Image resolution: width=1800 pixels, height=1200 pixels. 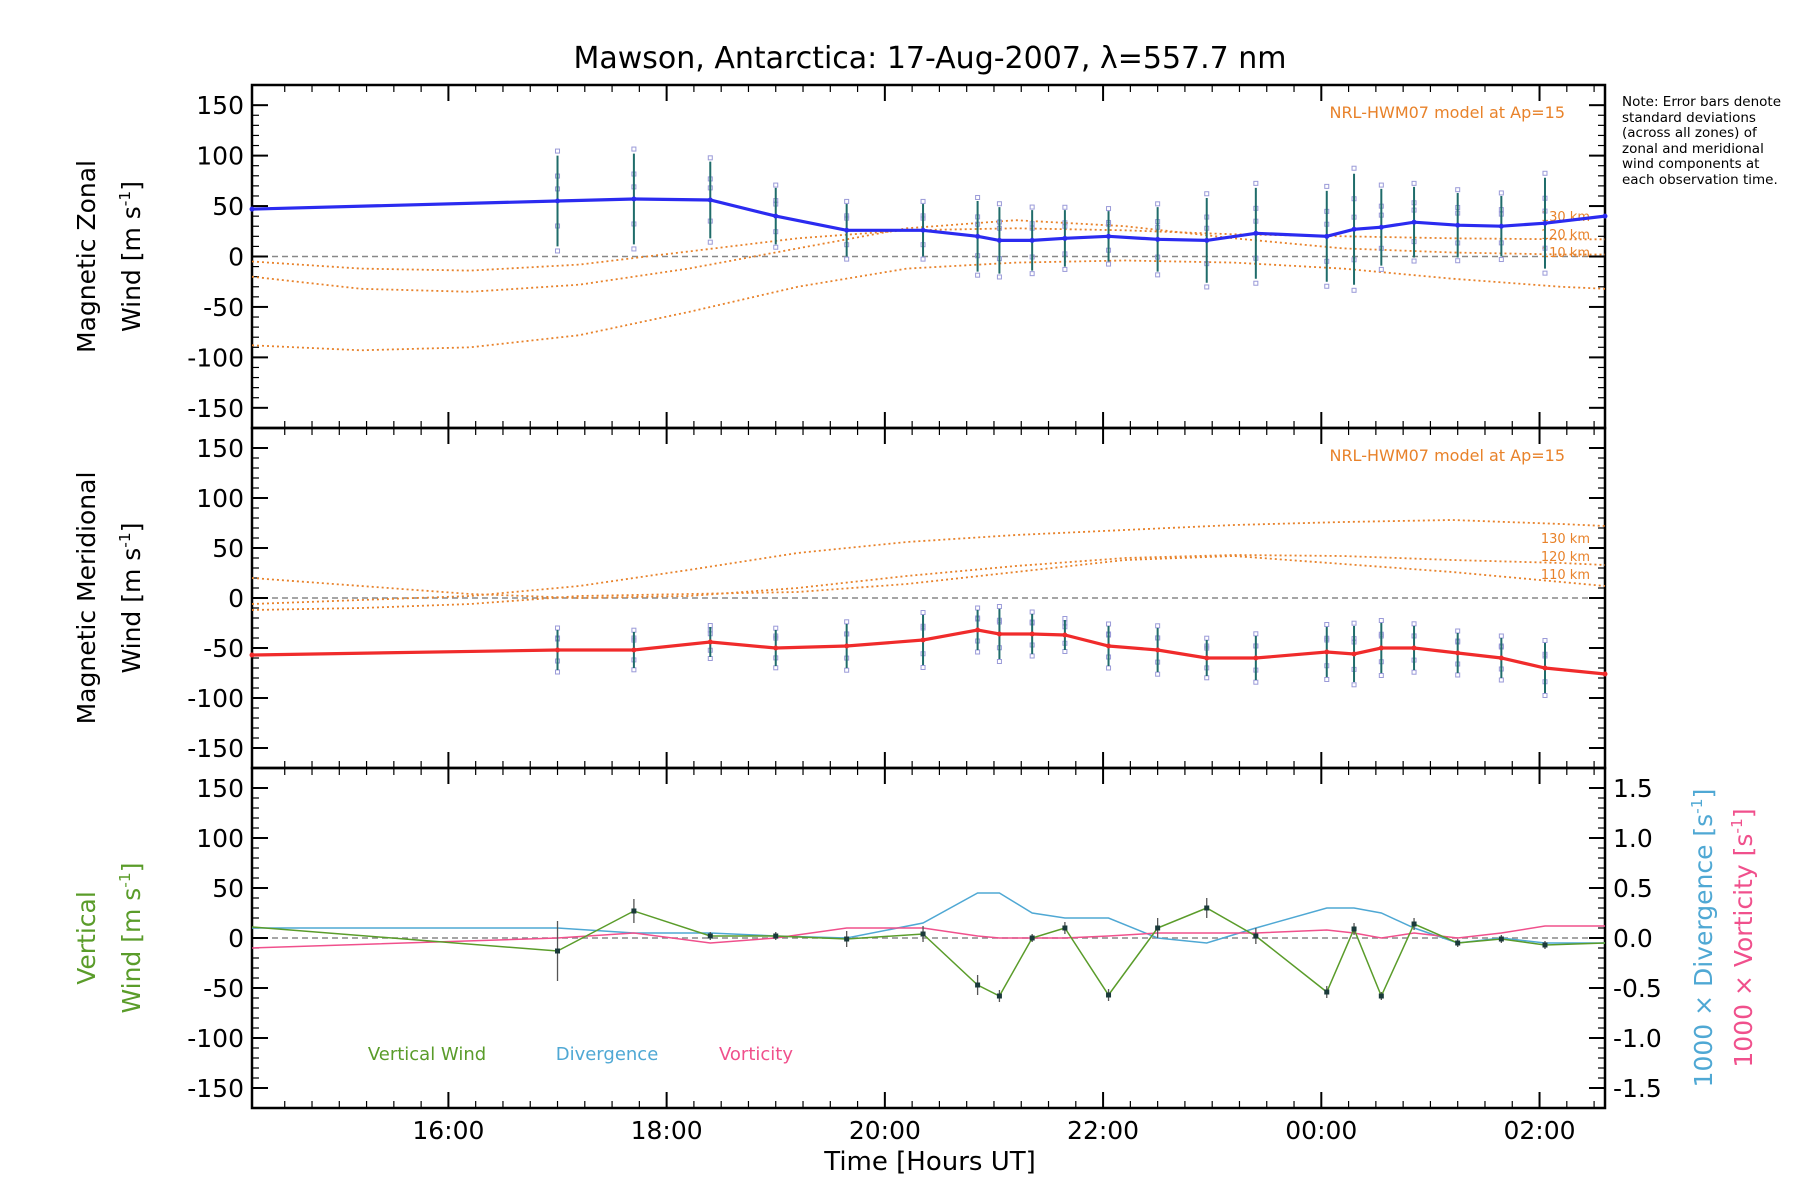 I want to click on y-tick-label: 0, so click(x=236, y=257).